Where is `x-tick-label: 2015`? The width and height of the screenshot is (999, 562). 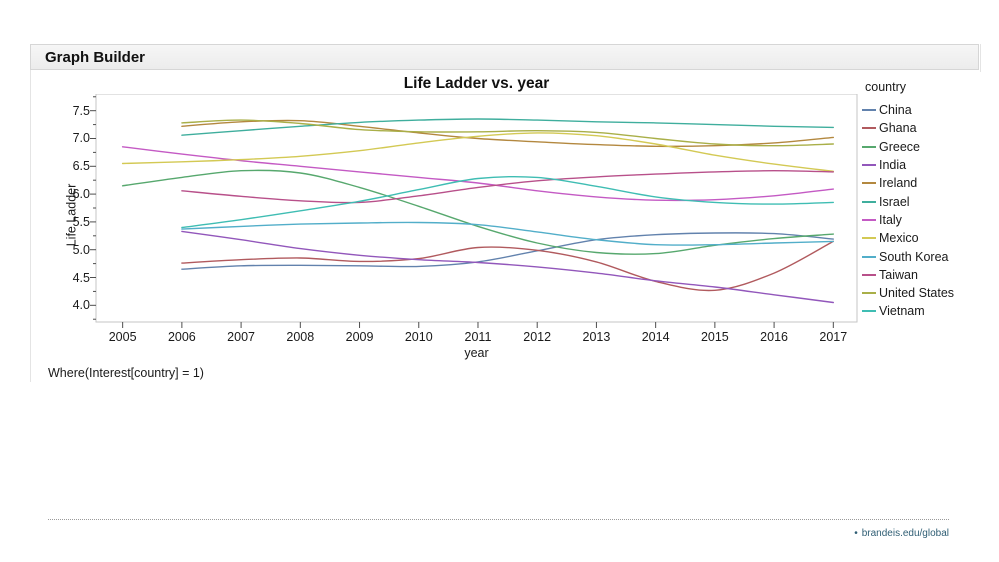 x-tick-label: 2015 is located at coordinates (714, 337).